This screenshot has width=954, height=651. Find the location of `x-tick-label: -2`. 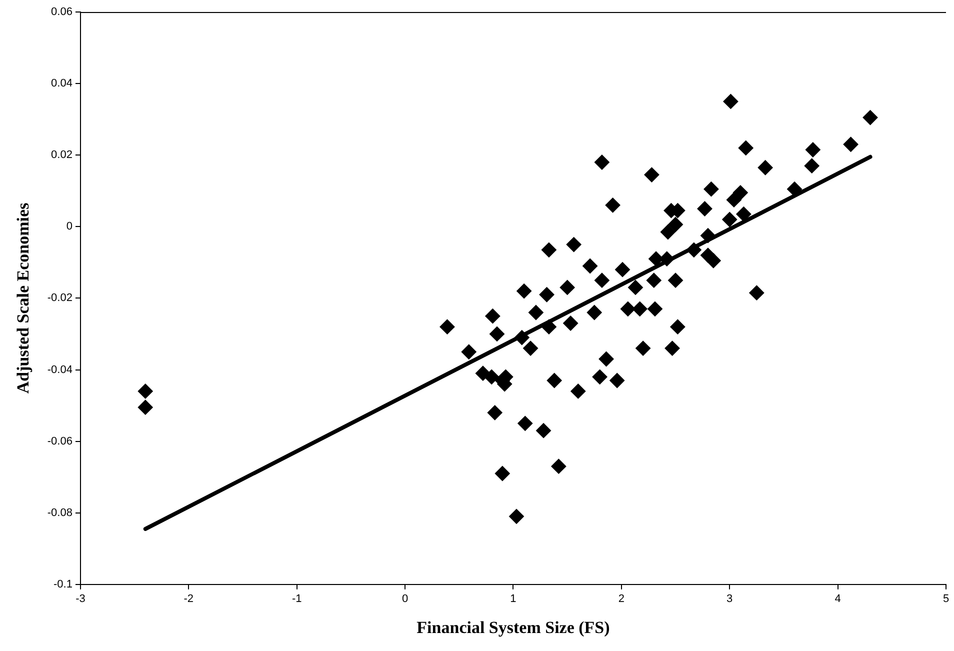

x-tick-label: -2 is located at coordinates (189, 599).